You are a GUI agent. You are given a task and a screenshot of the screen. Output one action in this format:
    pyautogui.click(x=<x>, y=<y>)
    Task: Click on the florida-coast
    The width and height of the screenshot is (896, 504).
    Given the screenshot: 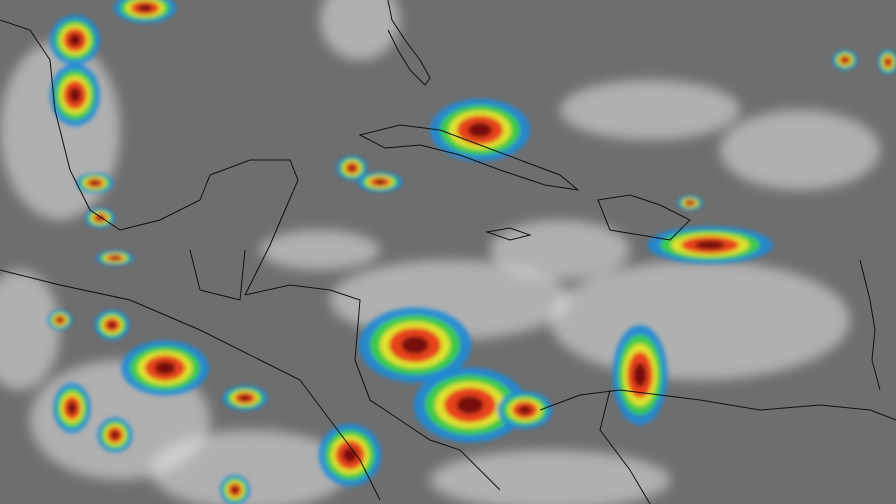 What is the action you would take?
    pyautogui.click(x=409, y=43)
    